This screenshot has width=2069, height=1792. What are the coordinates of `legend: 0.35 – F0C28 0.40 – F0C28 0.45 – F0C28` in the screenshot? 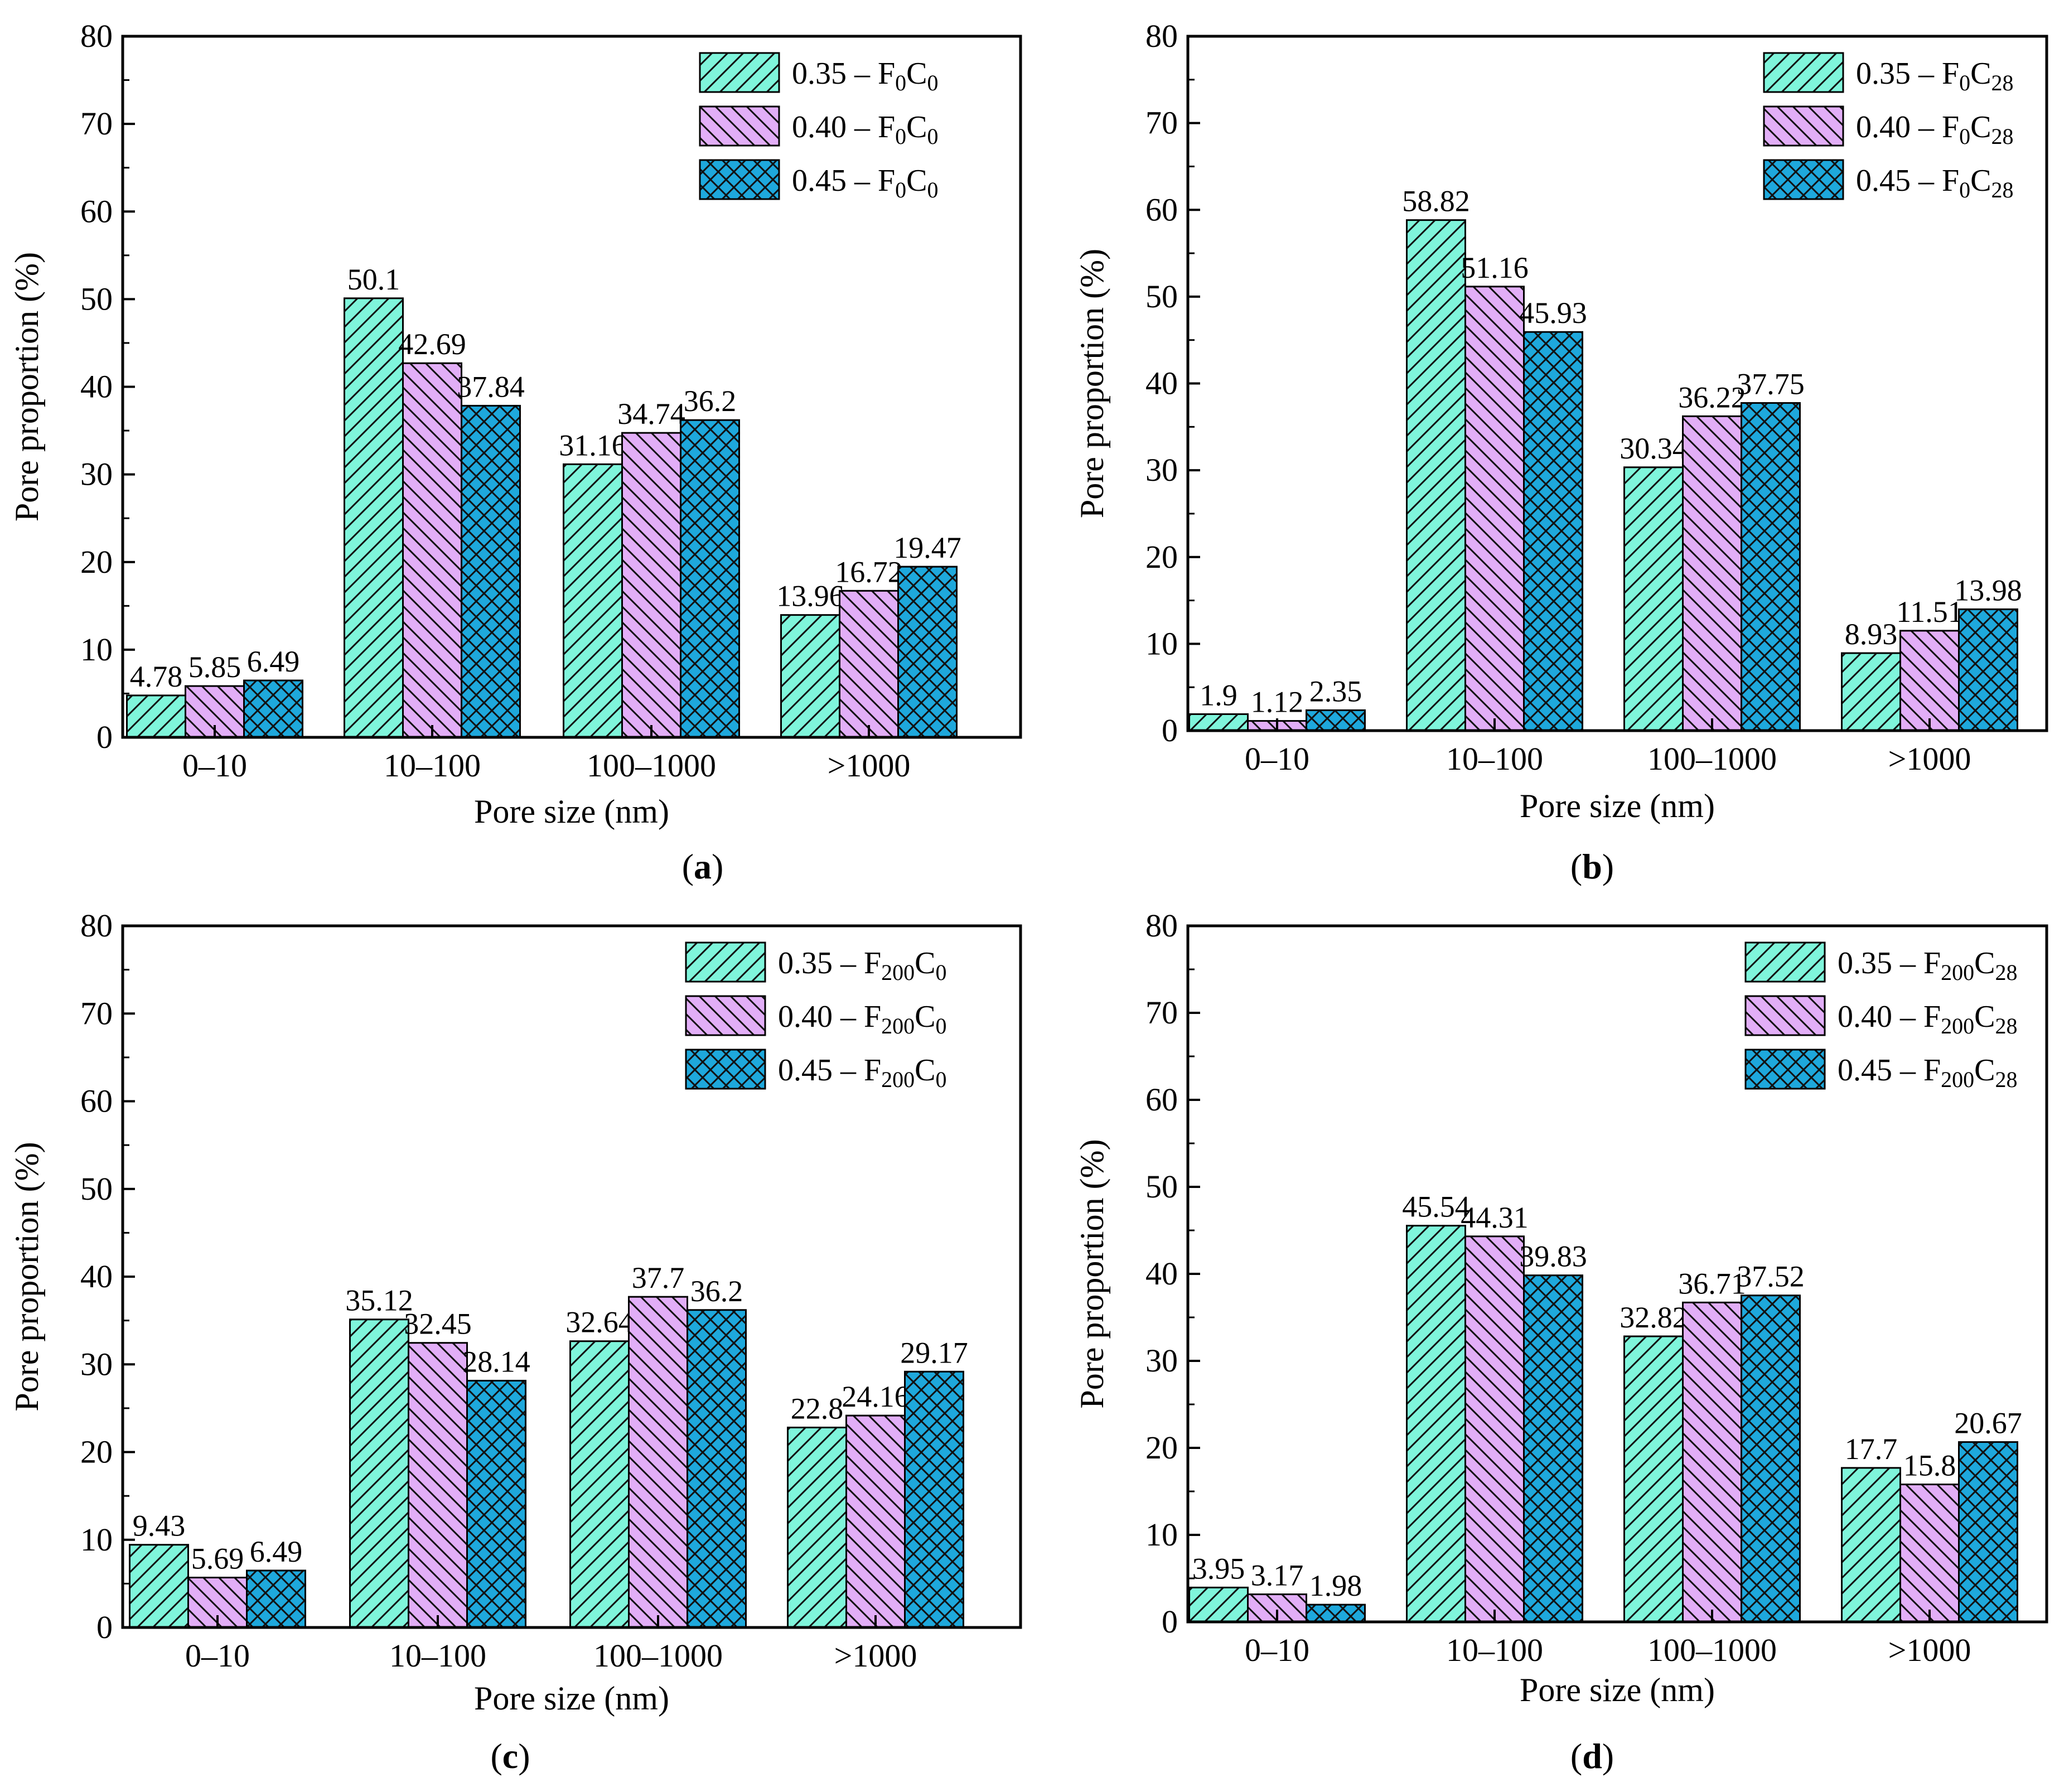 It's located at (1889, 127).